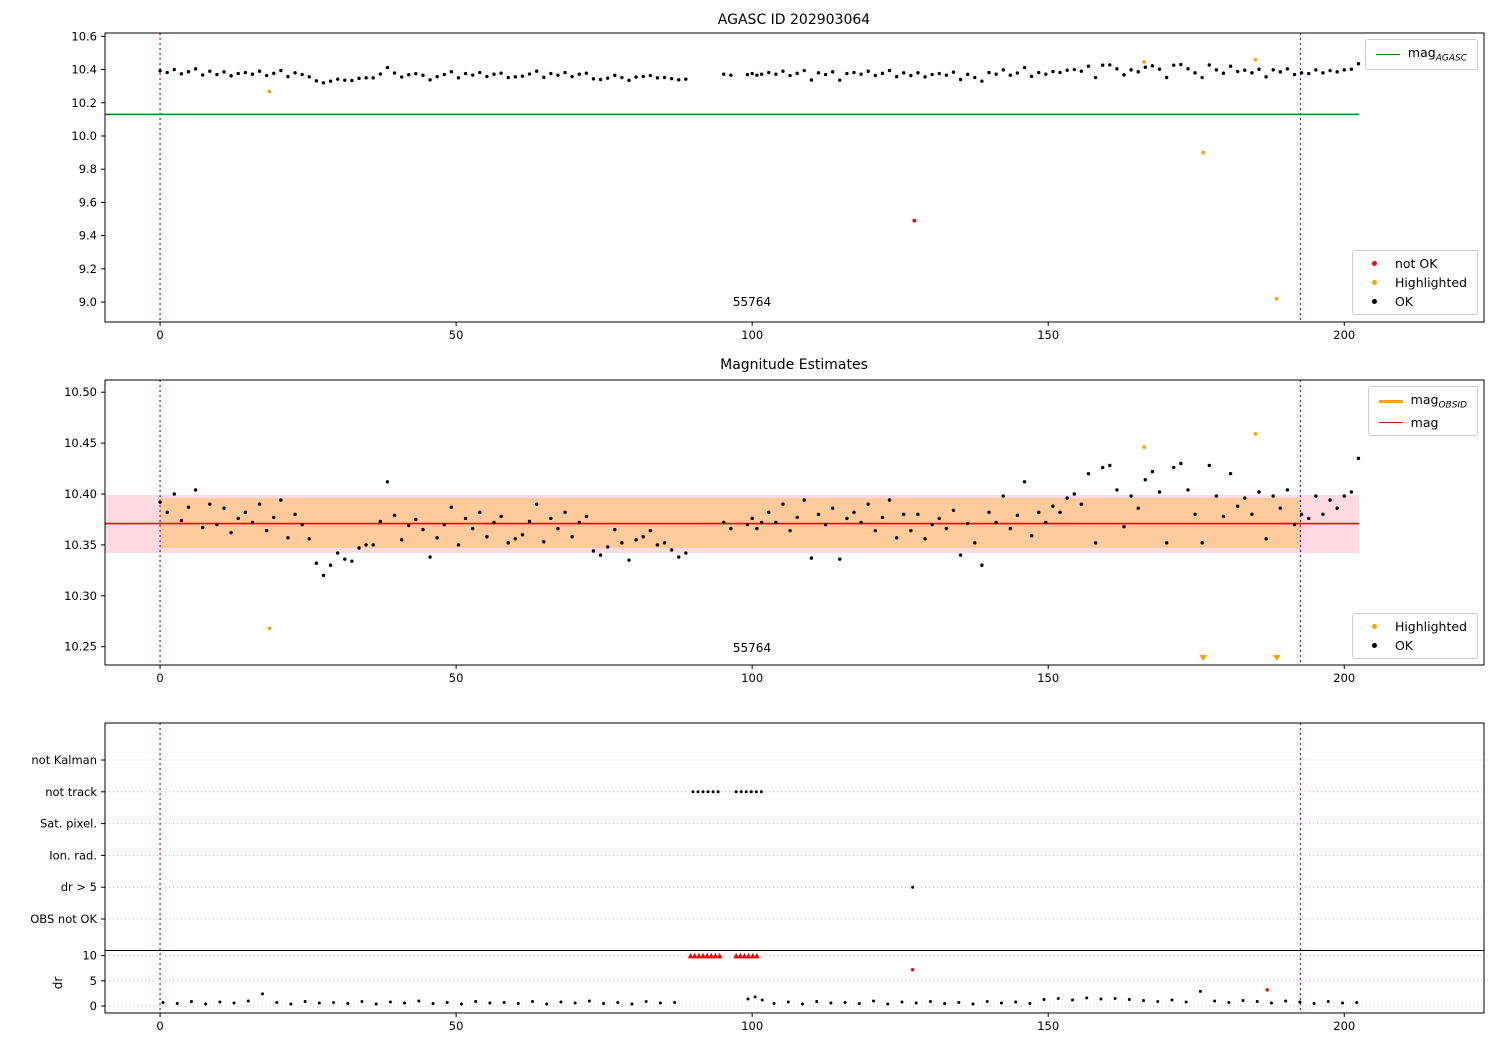 This screenshot has width=1500, height=1050. Describe the element at coordinates (794, 365) in the screenshot. I see `plot2-title: Magnitude Estimates` at that location.